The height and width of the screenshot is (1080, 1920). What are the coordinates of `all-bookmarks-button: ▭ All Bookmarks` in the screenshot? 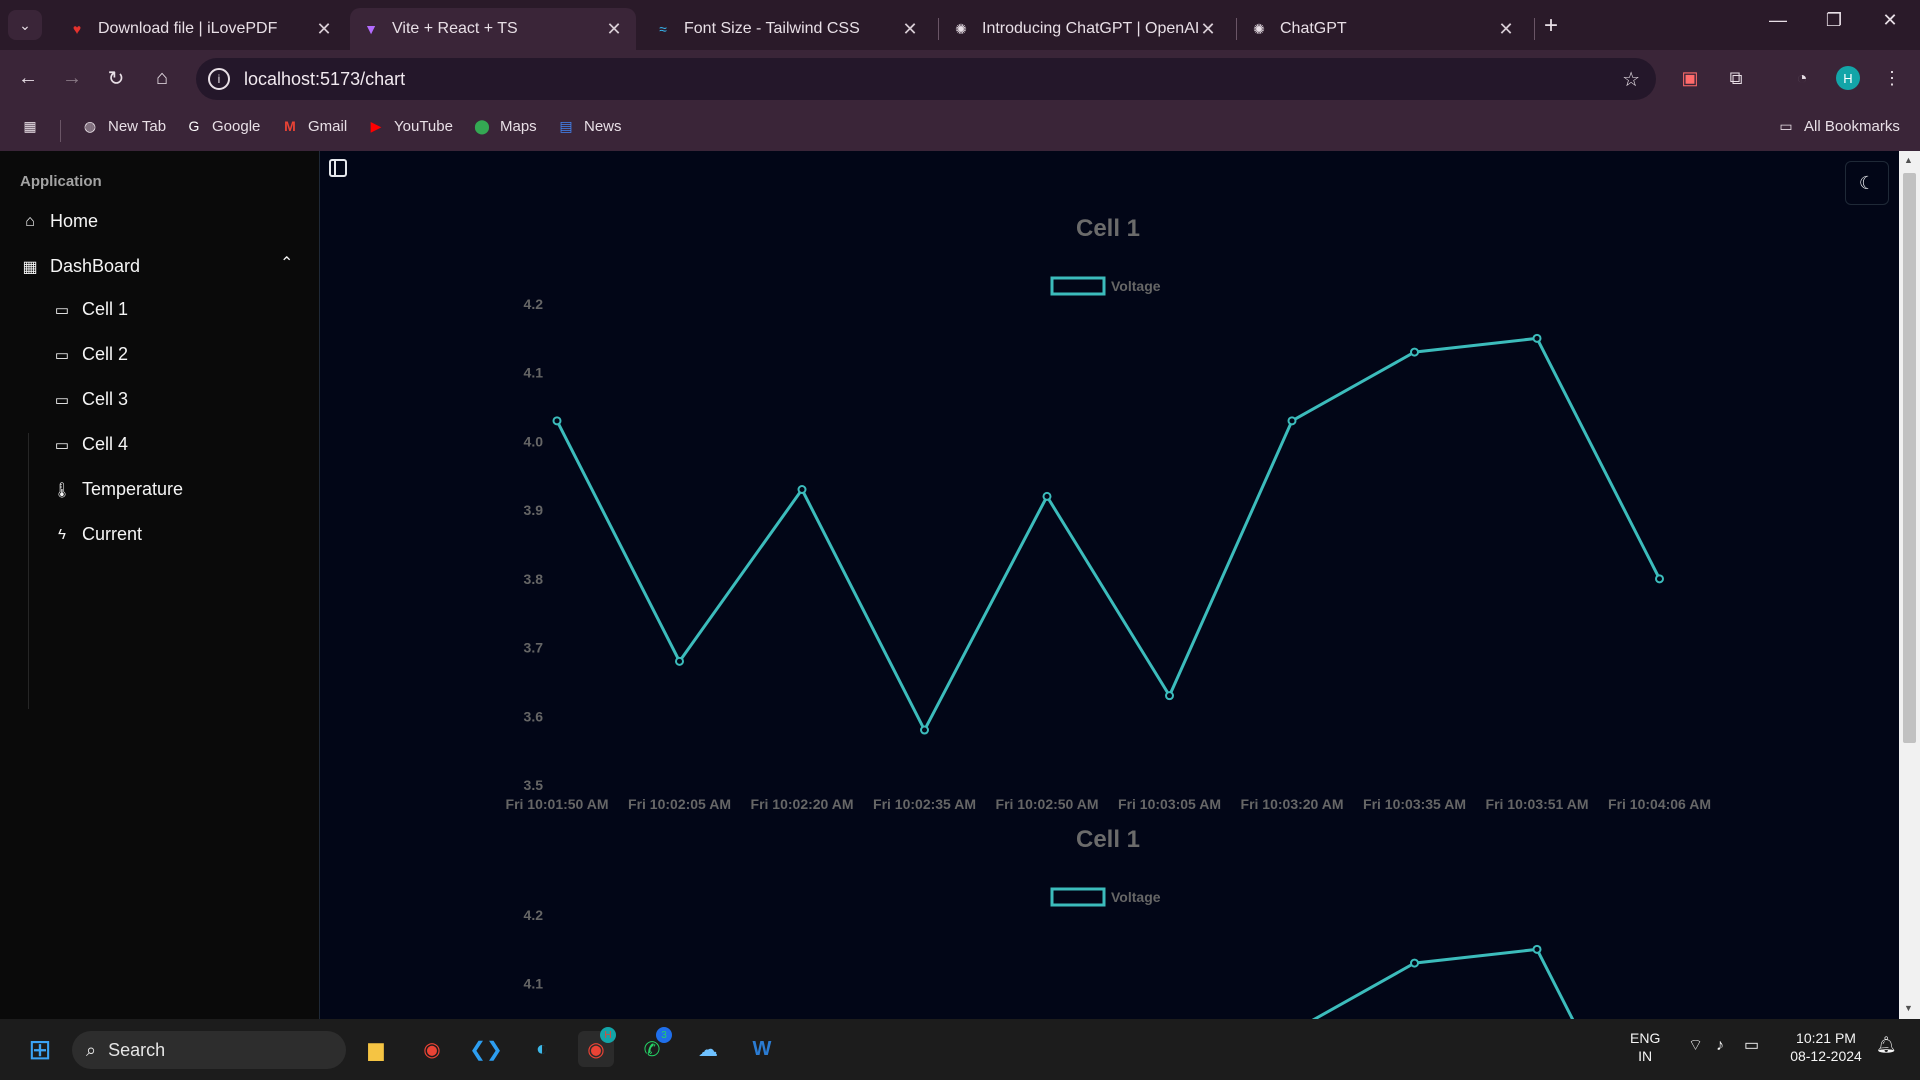 It's located at (1837, 126).